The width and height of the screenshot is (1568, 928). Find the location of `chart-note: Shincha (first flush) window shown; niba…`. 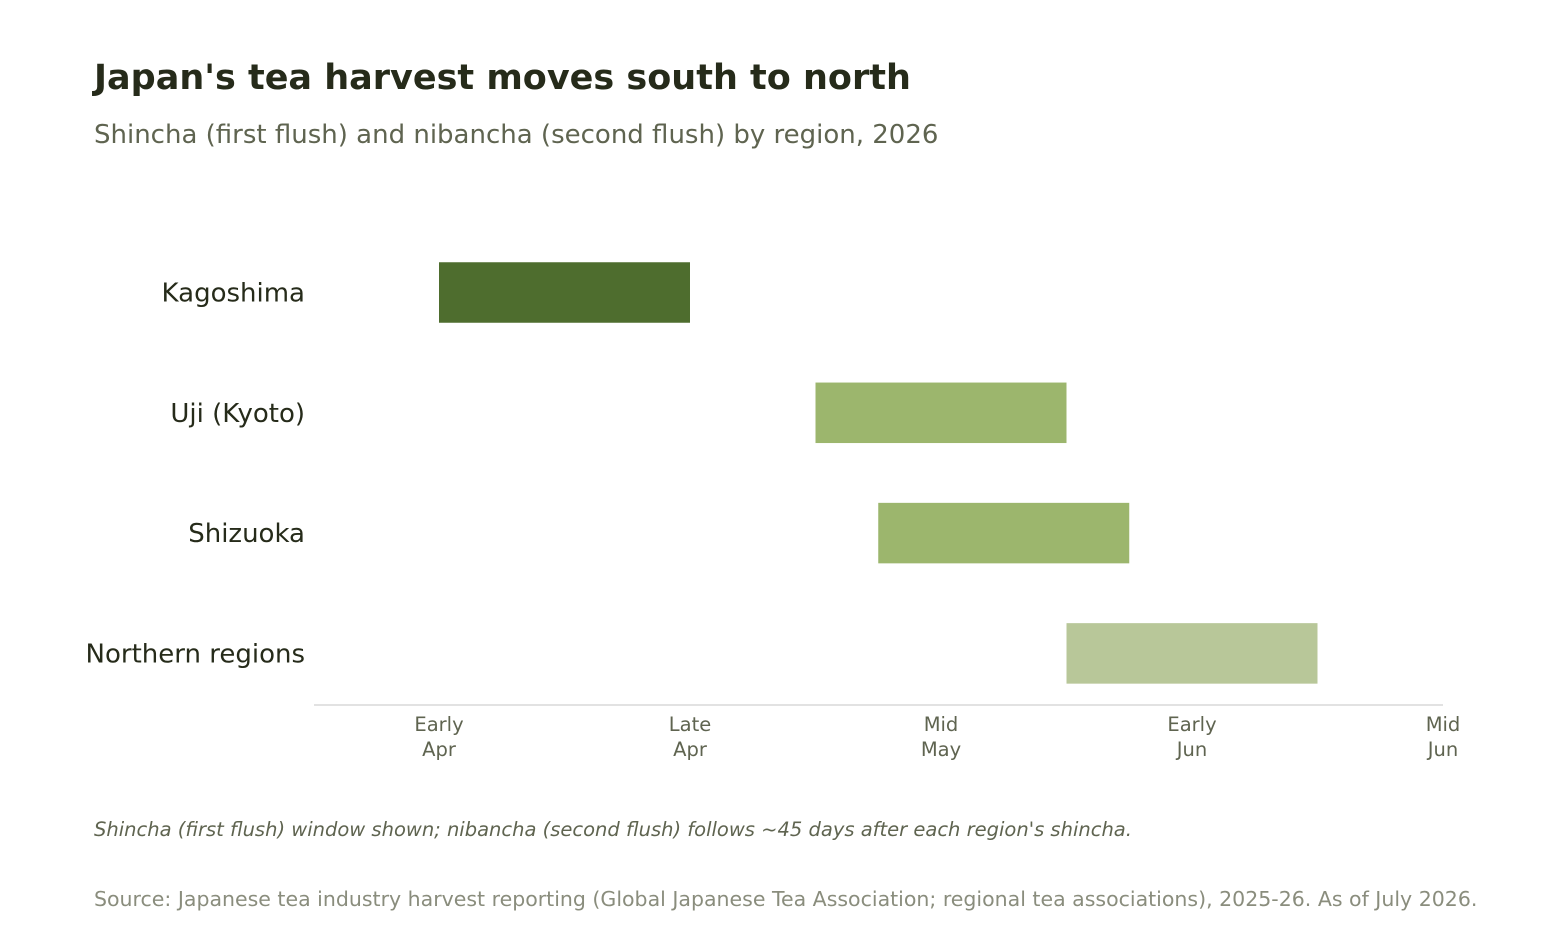

chart-note: Shincha (first flush) window shown; niba… is located at coordinates (613, 829).